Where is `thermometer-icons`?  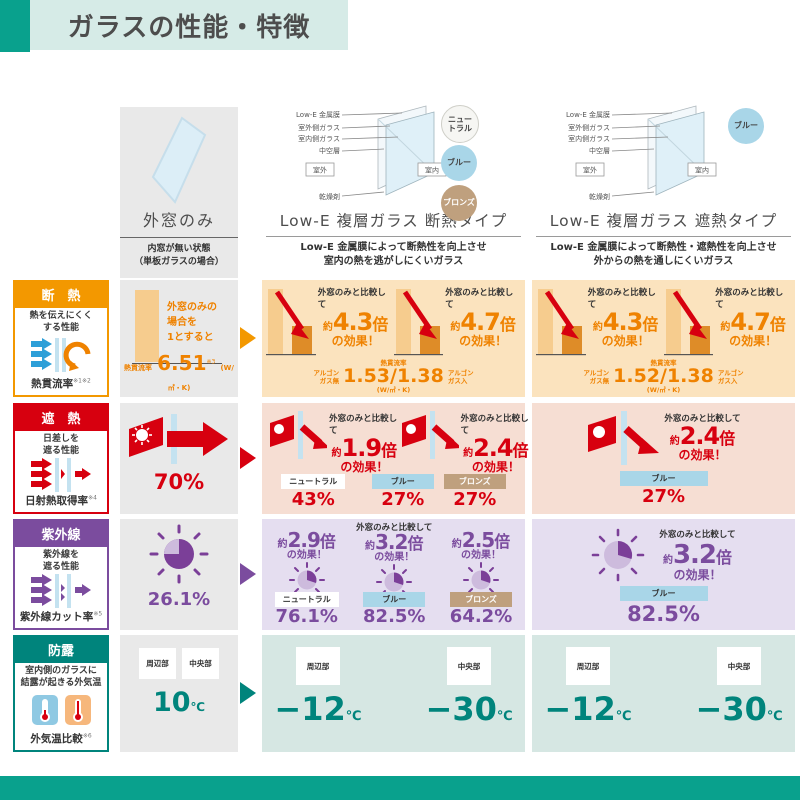 thermometer-icons is located at coordinates (61, 710).